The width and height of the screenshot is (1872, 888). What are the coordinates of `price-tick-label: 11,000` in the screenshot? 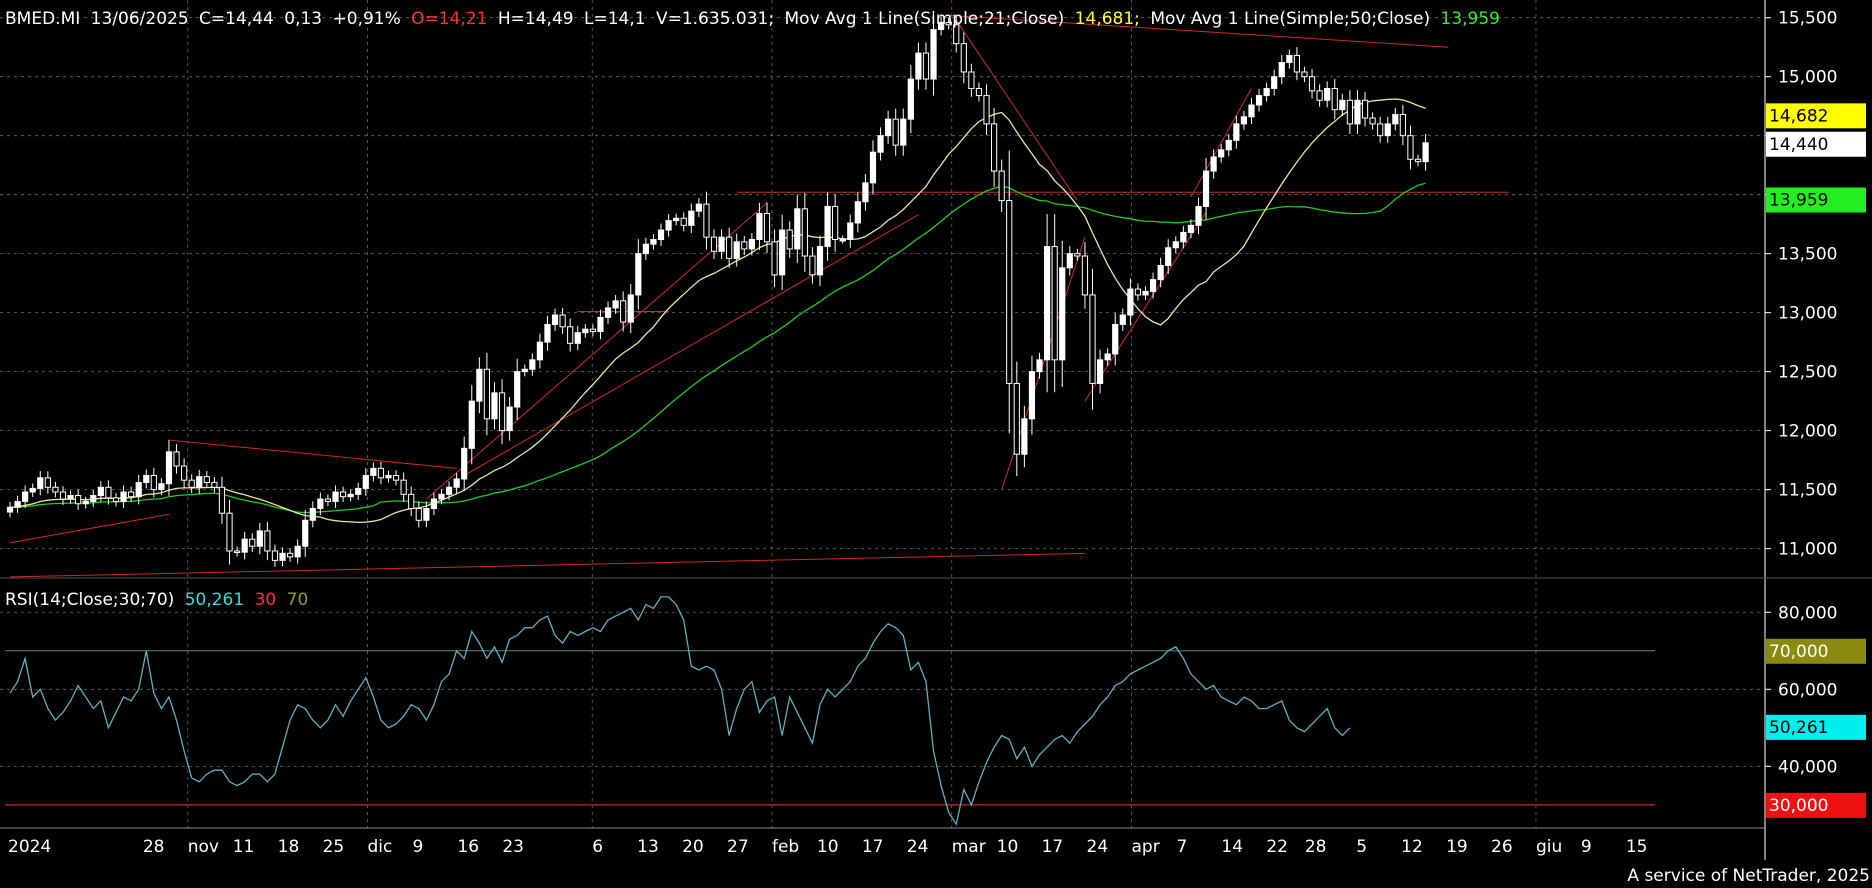 It's located at (1807, 550).